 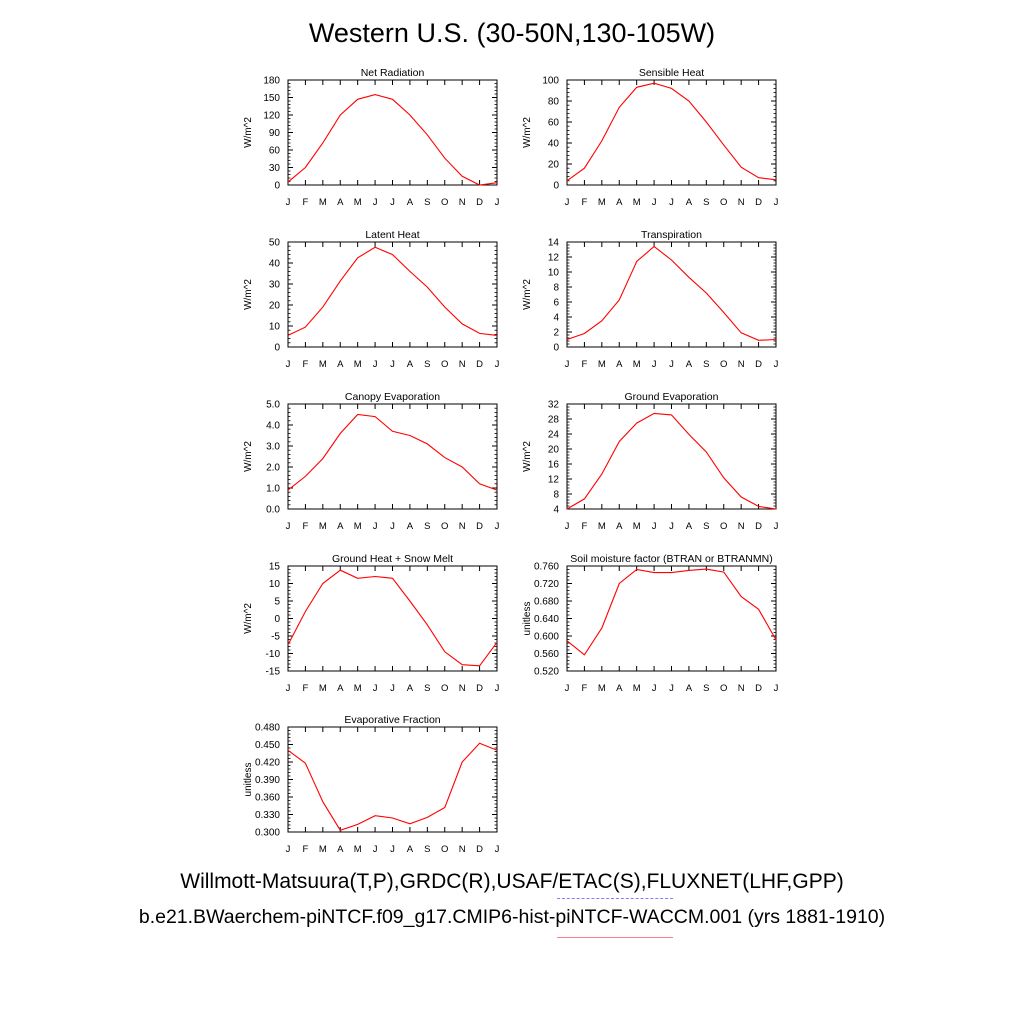 I want to click on y-tick-label: 12, so click(x=554, y=480).